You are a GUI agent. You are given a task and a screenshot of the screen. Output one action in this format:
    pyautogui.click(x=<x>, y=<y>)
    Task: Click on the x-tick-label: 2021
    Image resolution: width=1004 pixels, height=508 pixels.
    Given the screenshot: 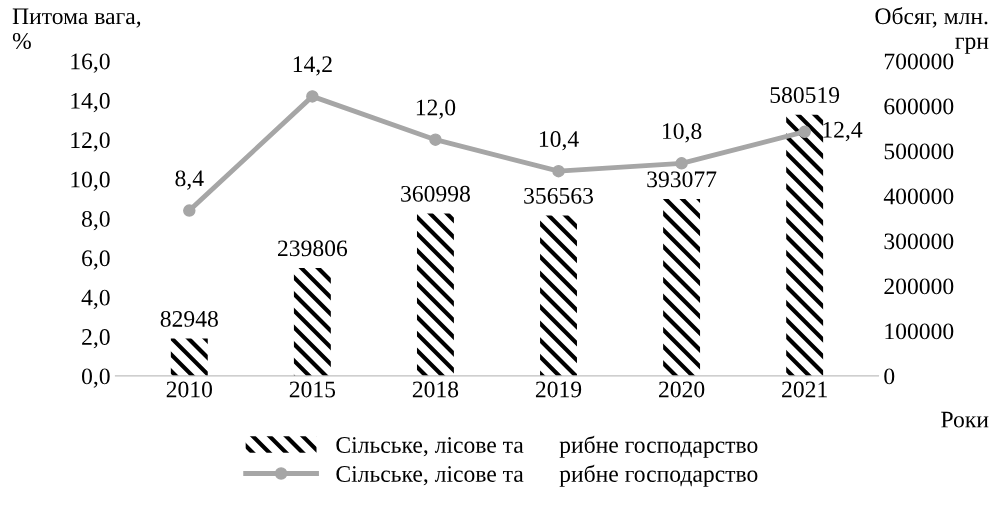 What is the action you would take?
    pyautogui.click(x=804, y=389)
    